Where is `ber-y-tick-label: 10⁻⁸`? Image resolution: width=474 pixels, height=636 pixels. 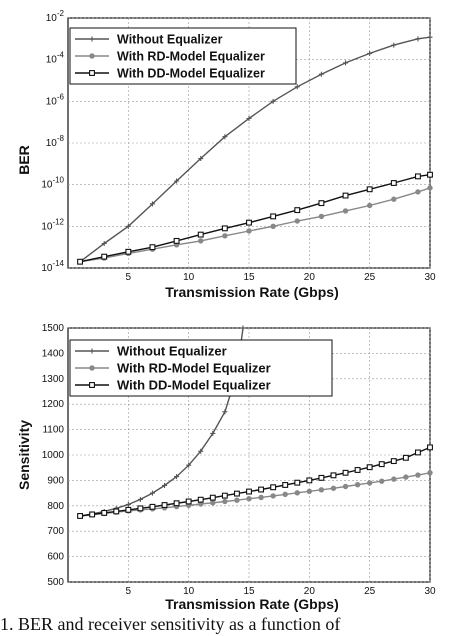
ber-y-tick-label: 10⁻⁸ is located at coordinates (55, 141).